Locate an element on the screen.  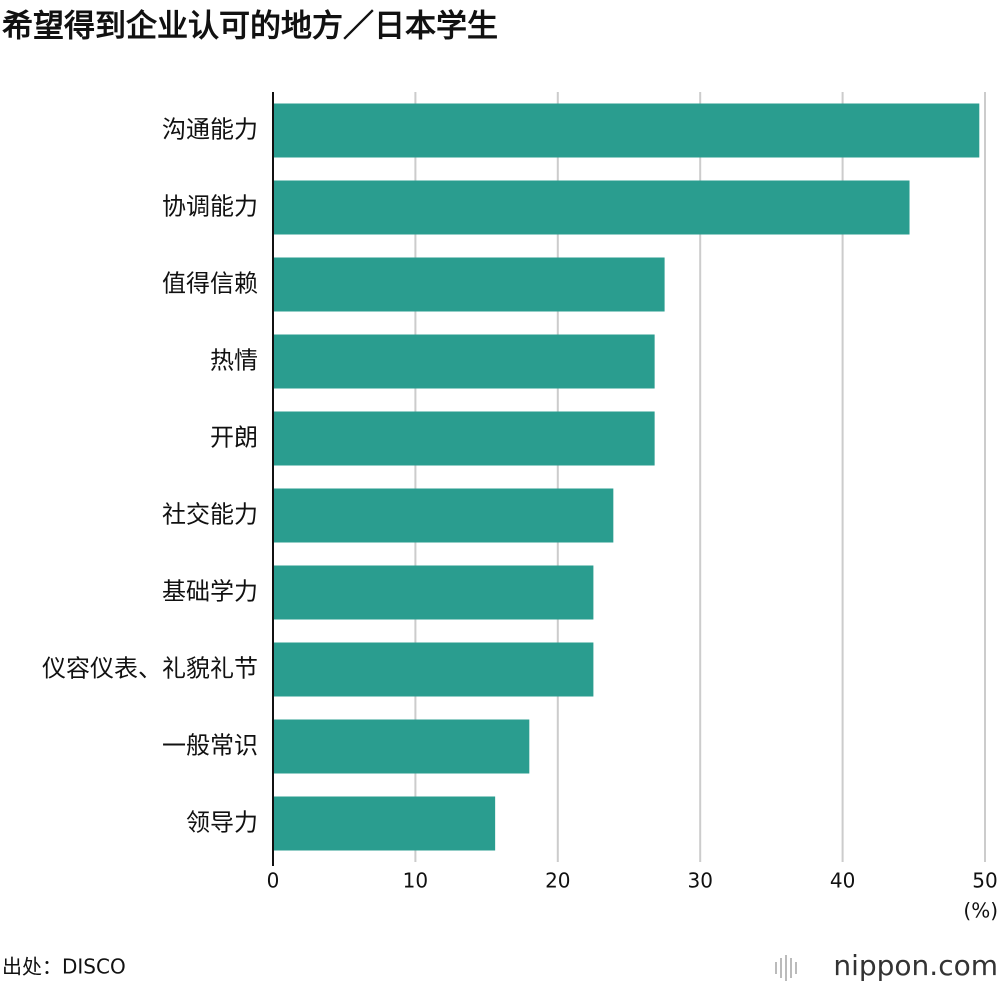
y-tick-label: 热情 is located at coordinates (234, 361).